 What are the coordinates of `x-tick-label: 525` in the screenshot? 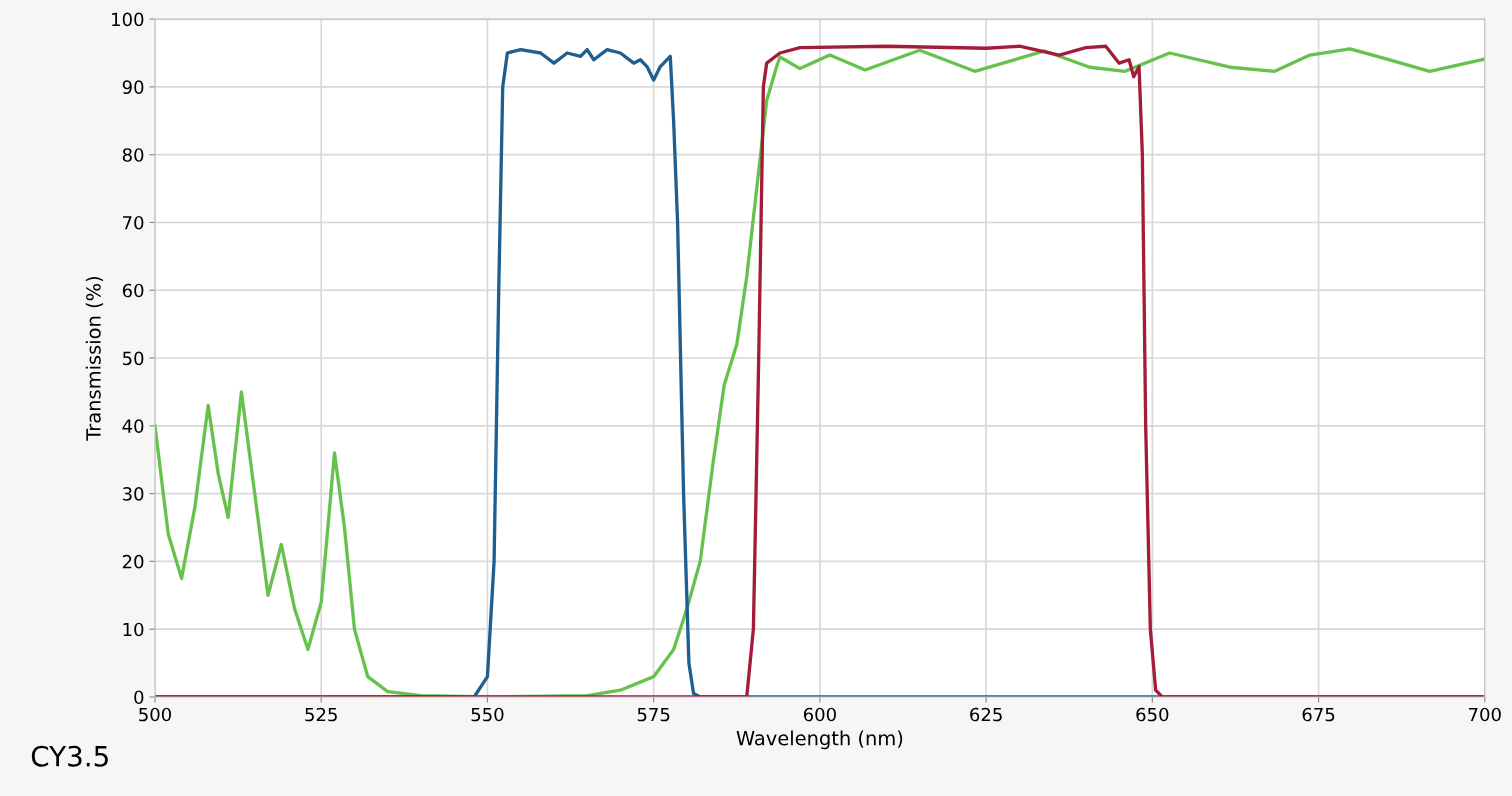 It's located at (321, 714).